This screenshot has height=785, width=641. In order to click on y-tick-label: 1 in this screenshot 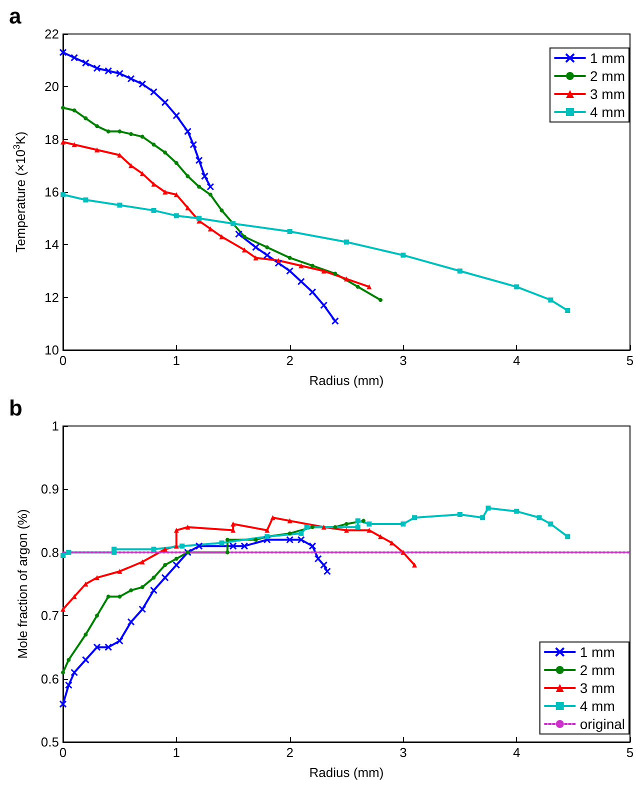, I will do `click(55, 426)`.